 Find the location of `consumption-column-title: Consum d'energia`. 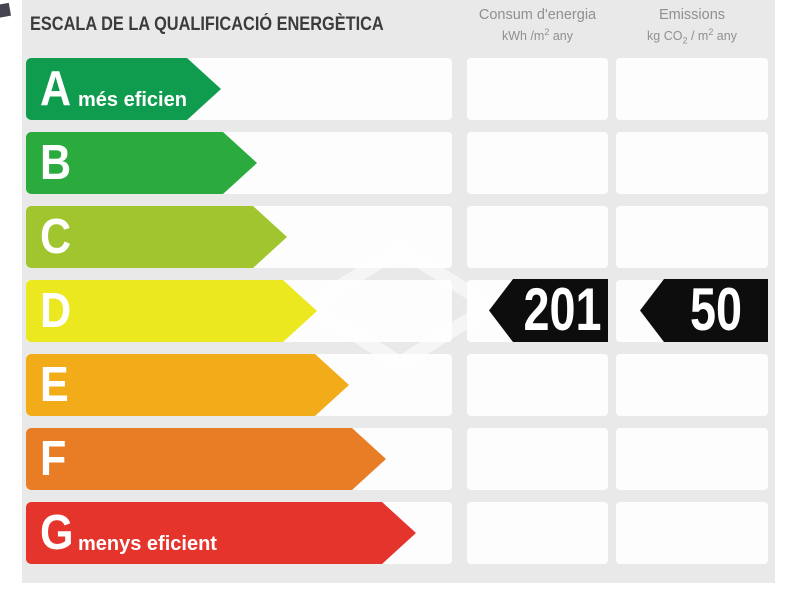

consumption-column-title: Consum d'energia is located at coordinates (537, 15).